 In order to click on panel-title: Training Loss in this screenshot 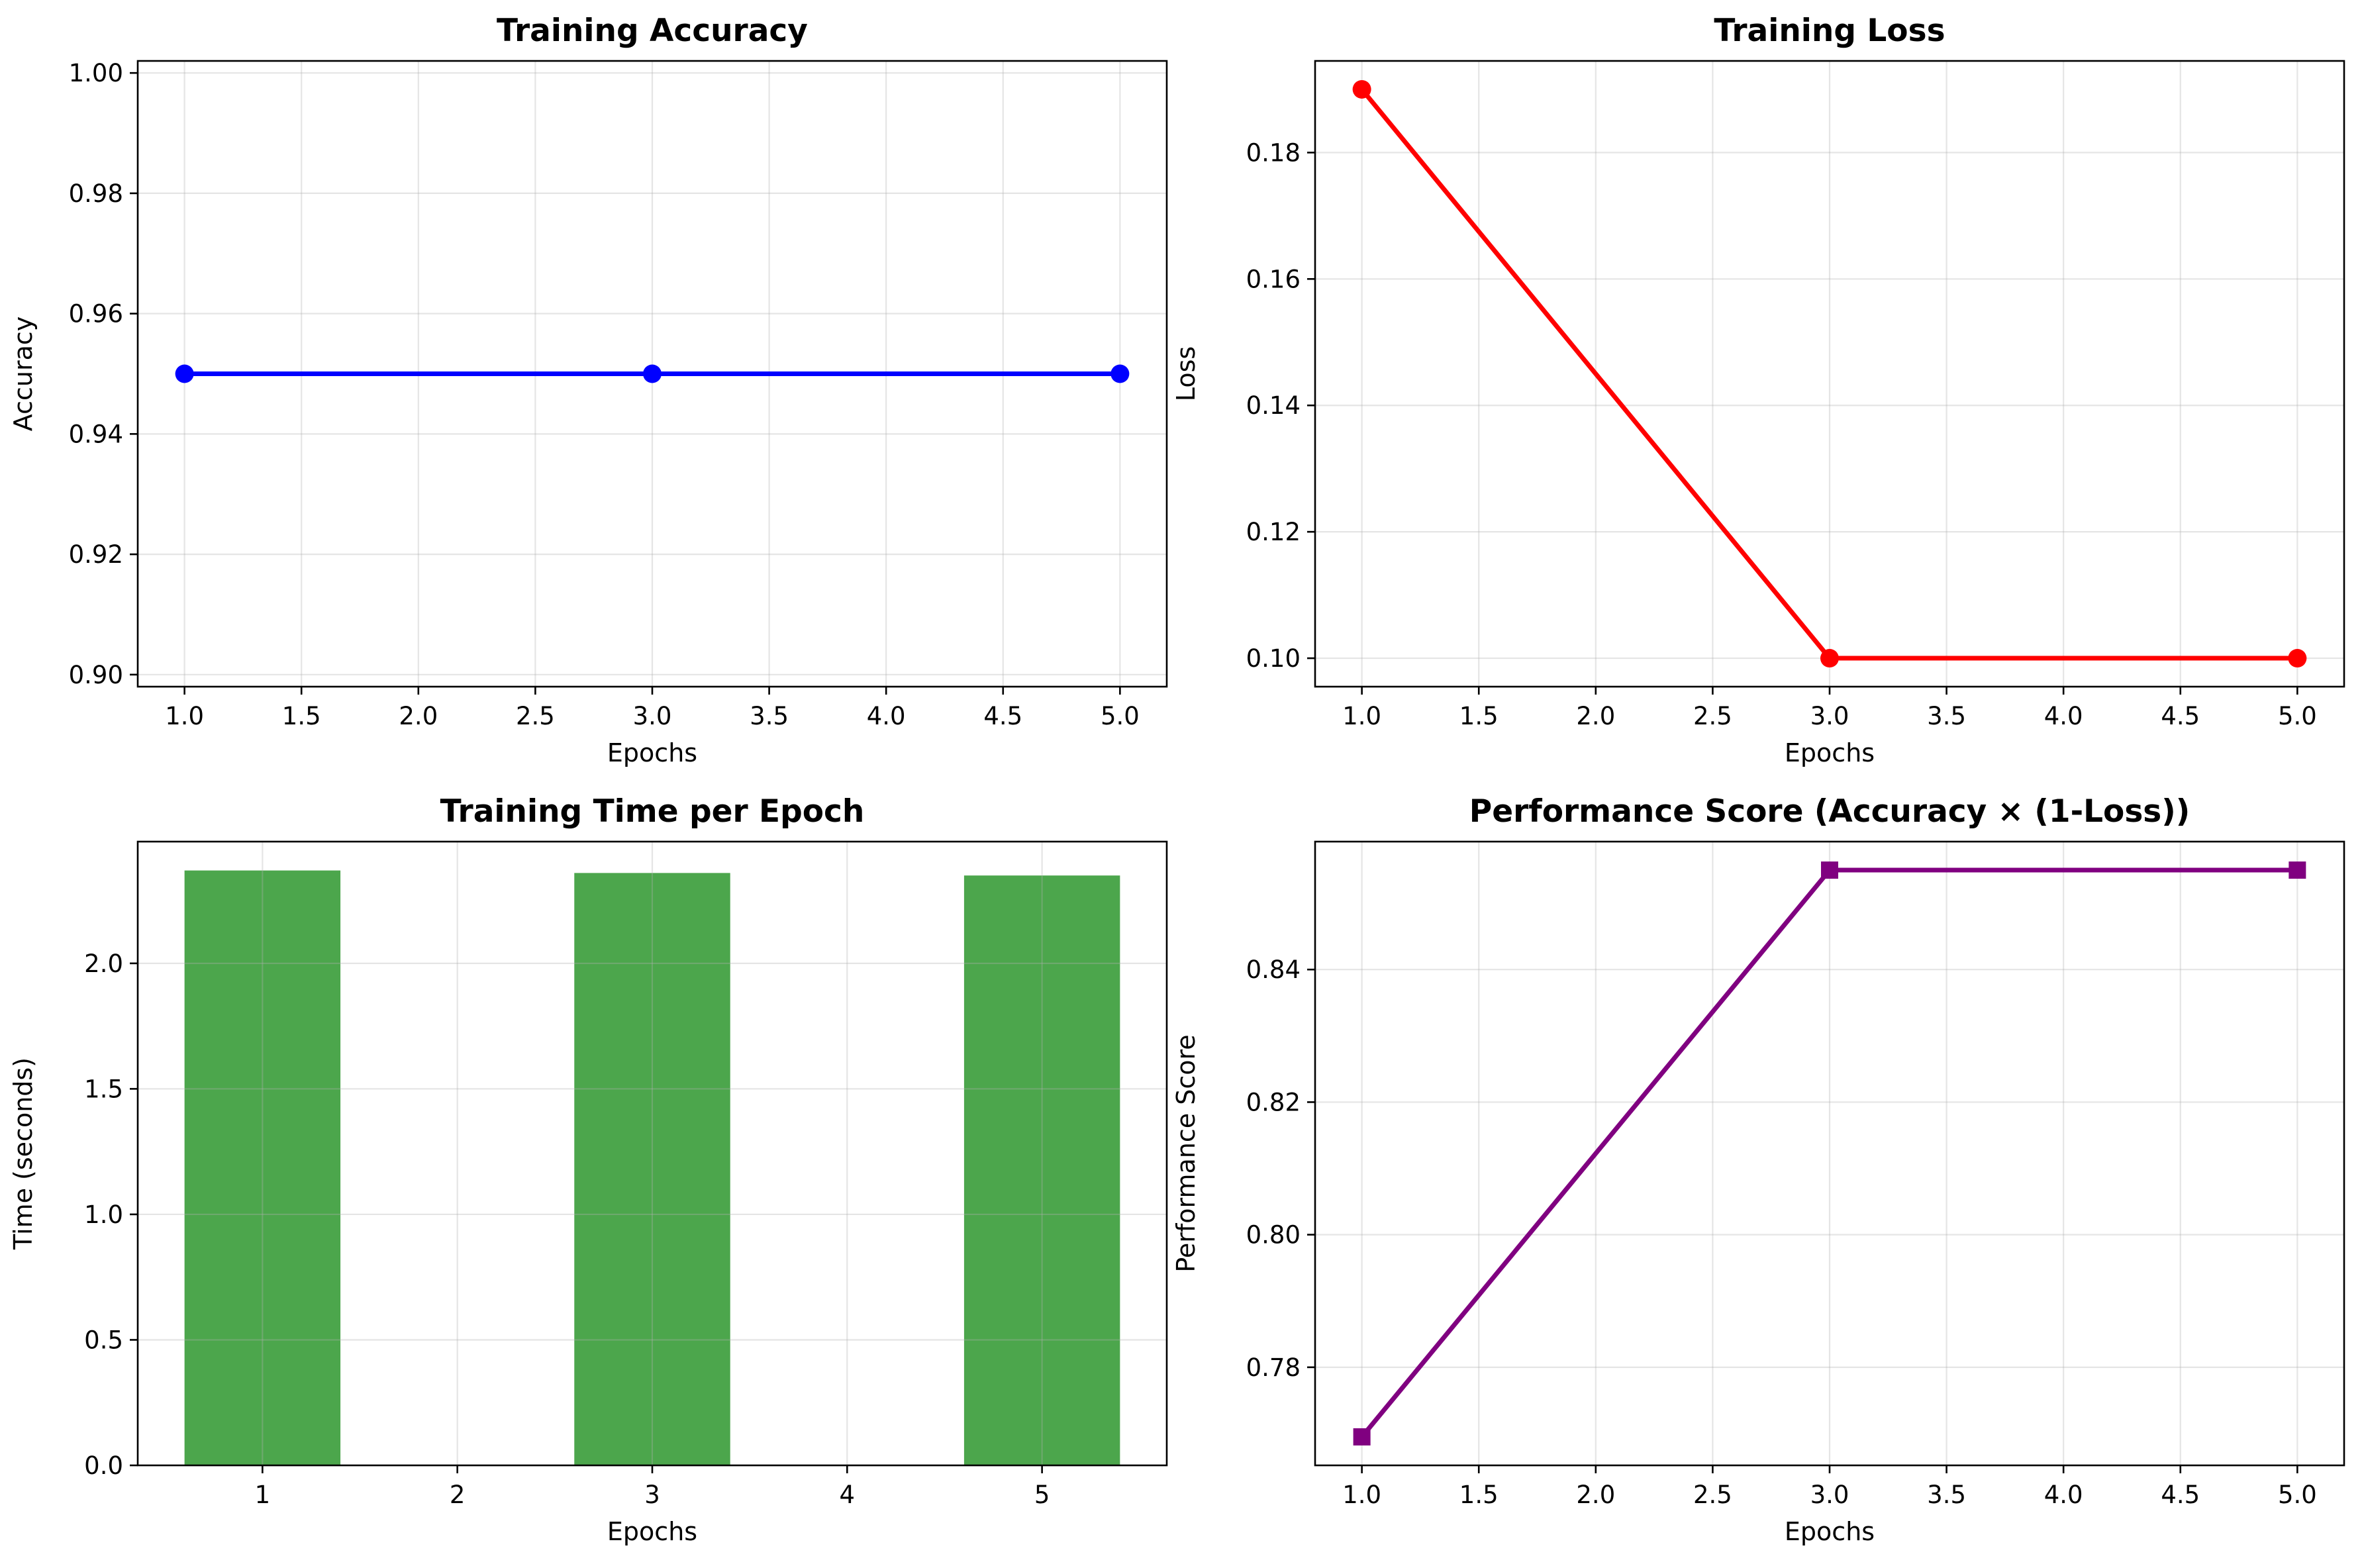, I will do `click(1829, 31)`.